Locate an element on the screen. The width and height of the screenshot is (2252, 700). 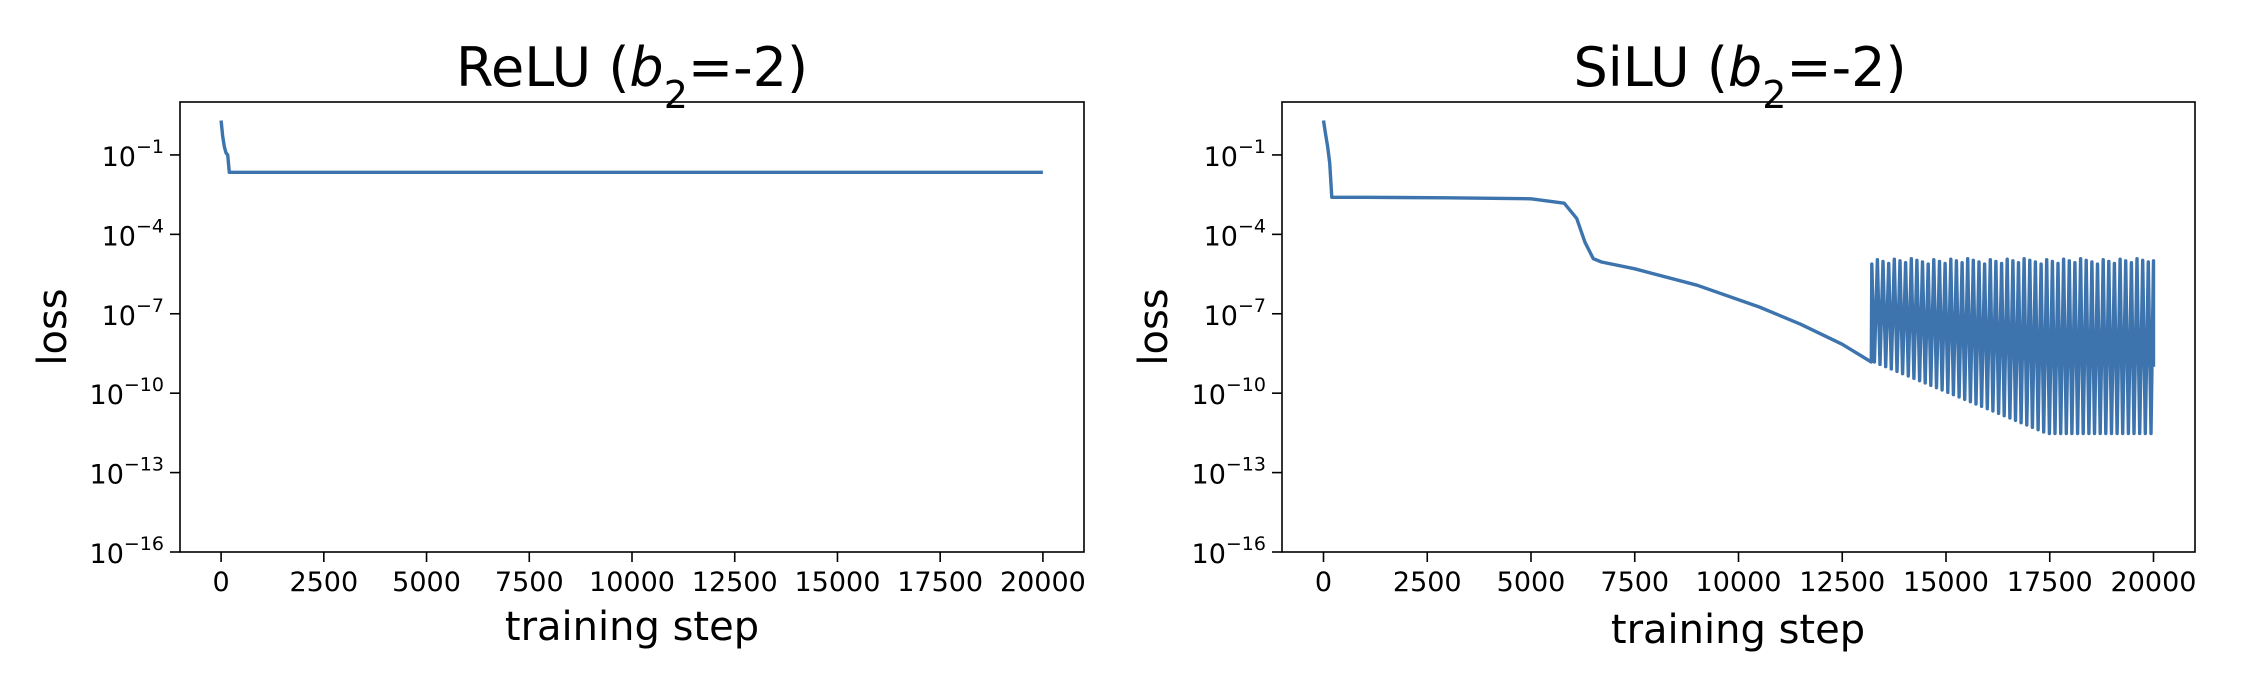
chart-silu-title-sub: 2 is located at coordinates (1774, 95).